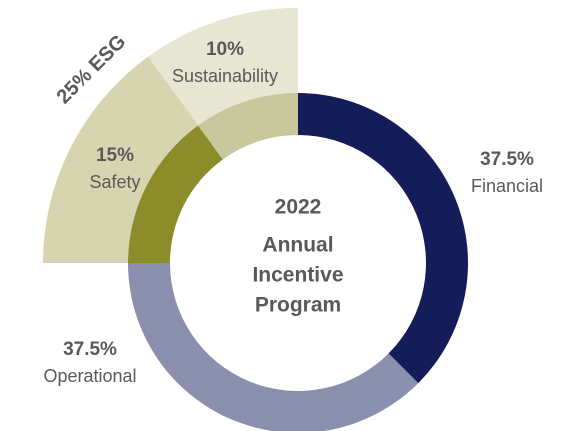 This screenshot has height=431, width=568. I want to click on category-label: Safety, so click(114, 182).